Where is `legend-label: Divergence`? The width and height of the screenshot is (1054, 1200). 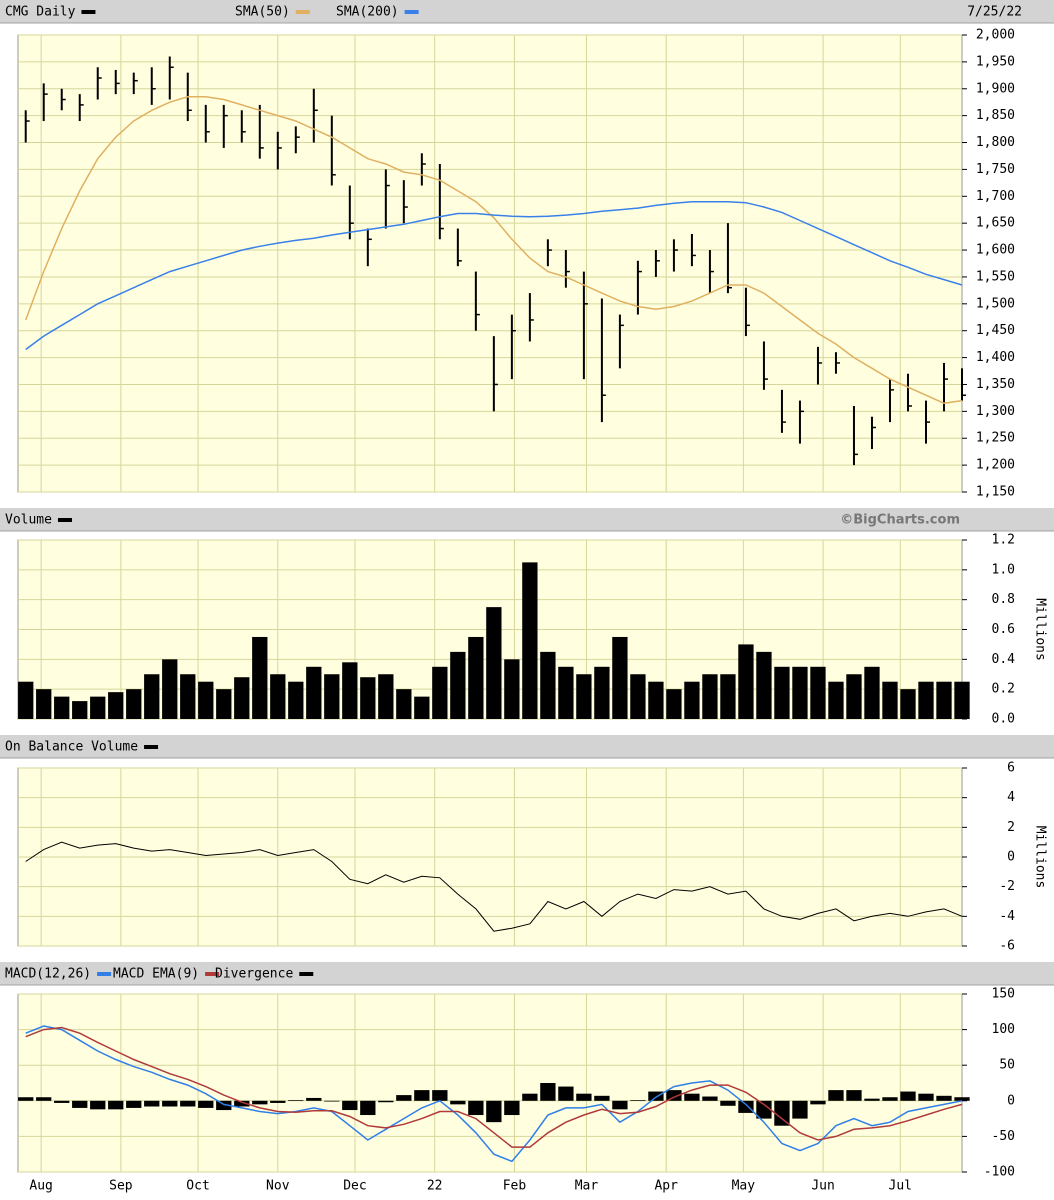 legend-label: Divergence is located at coordinates (254, 974).